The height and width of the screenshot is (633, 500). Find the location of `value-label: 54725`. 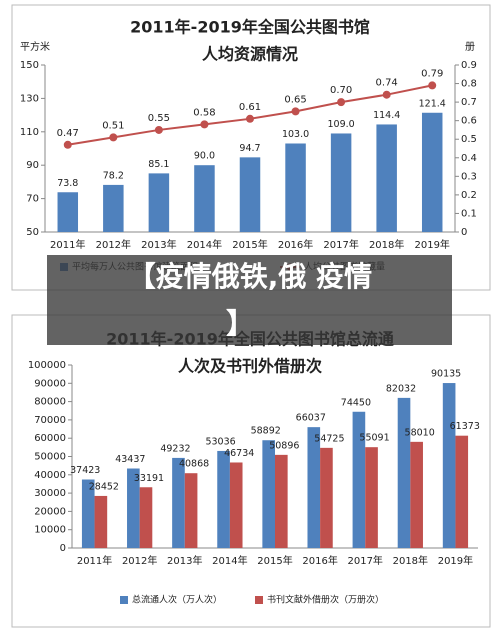

value-label: 54725 is located at coordinates (329, 438).